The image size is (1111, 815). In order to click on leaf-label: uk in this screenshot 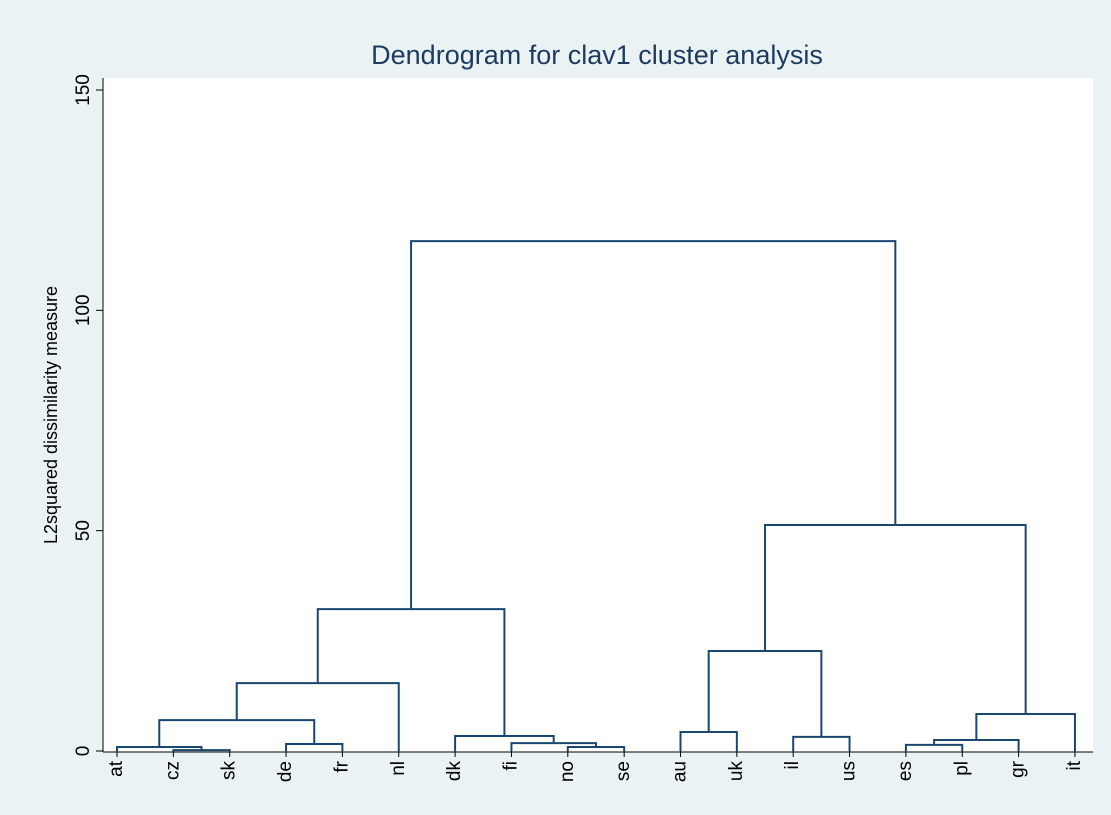, I will do `click(736, 771)`.